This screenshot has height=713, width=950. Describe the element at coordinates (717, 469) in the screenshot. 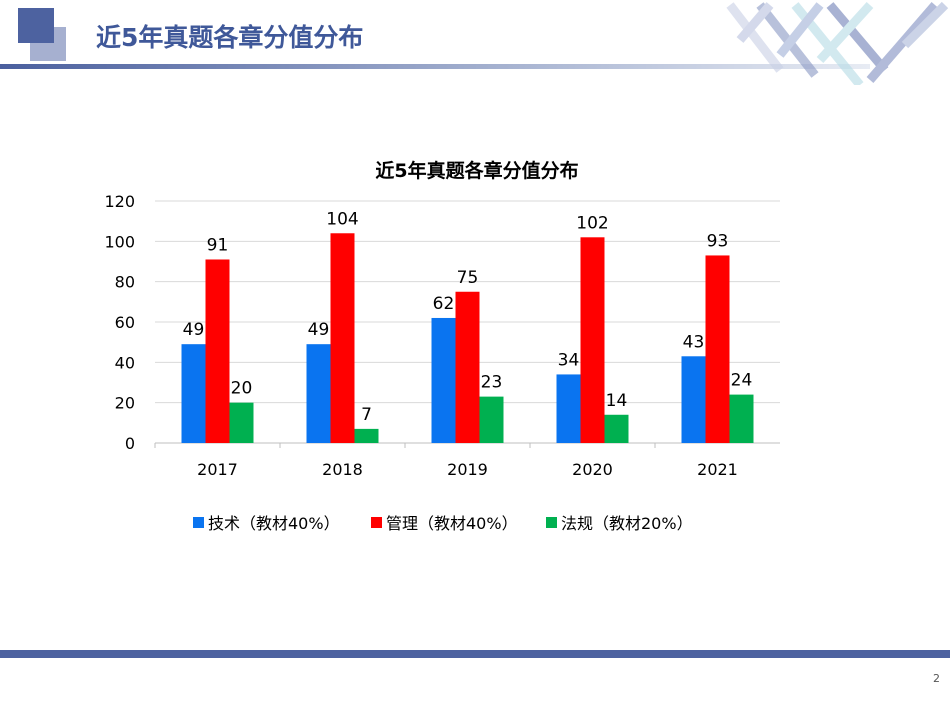

I see `x-tick-label: 2021` at that location.